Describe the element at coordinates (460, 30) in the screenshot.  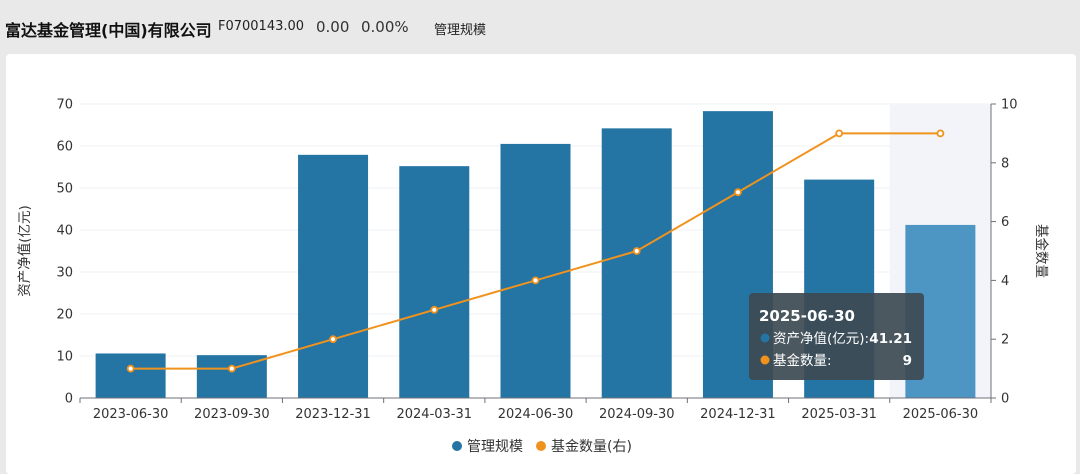
I see `tab-management-scale: 管理规模` at that location.